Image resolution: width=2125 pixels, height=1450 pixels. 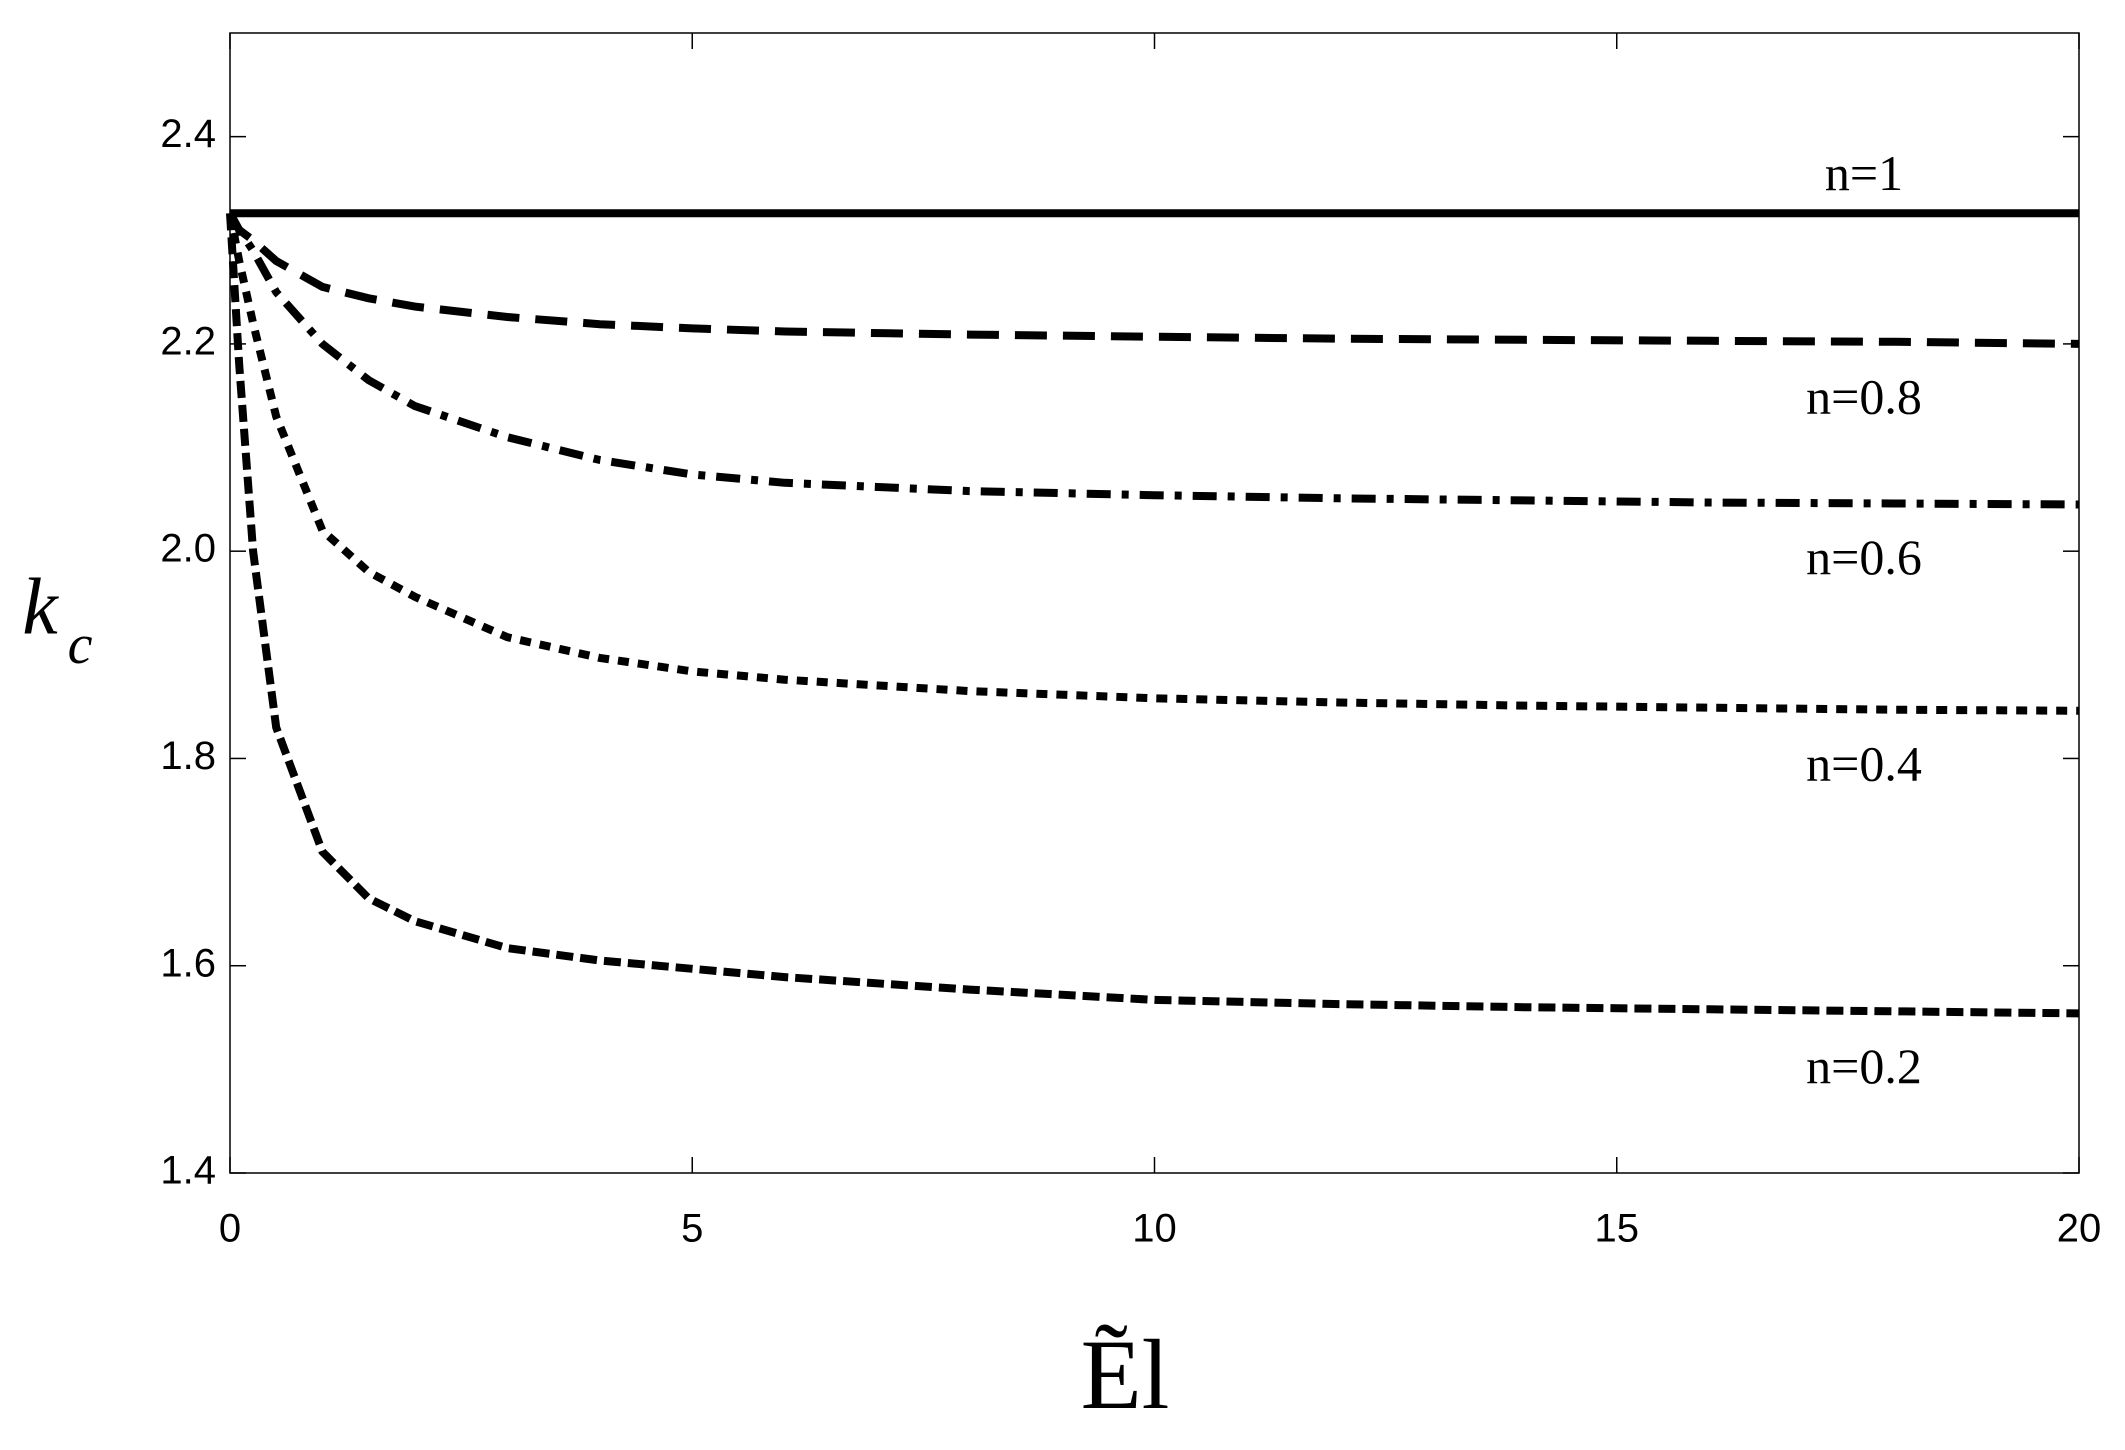 What do you see at coordinates (1154, 1229) in the screenshot?
I see `x-tick-label: 10` at bounding box center [1154, 1229].